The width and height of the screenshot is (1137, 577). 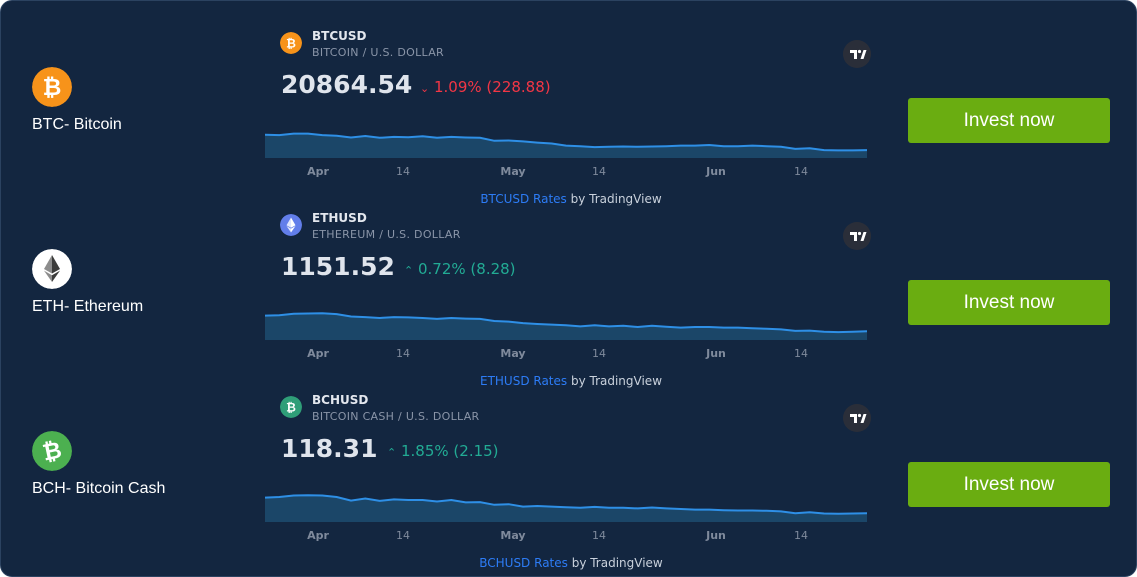 What do you see at coordinates (339, 36) in the screenshot?
I see `symbol-ticker: BTCUSD` at bounding box center [339, 36].